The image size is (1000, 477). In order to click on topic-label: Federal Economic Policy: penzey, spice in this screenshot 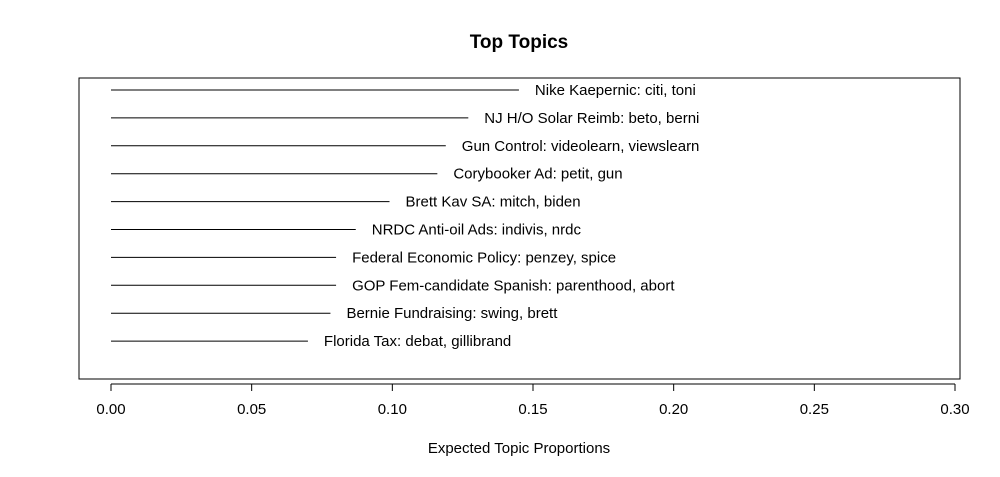, I will do `click(484, 257)`.